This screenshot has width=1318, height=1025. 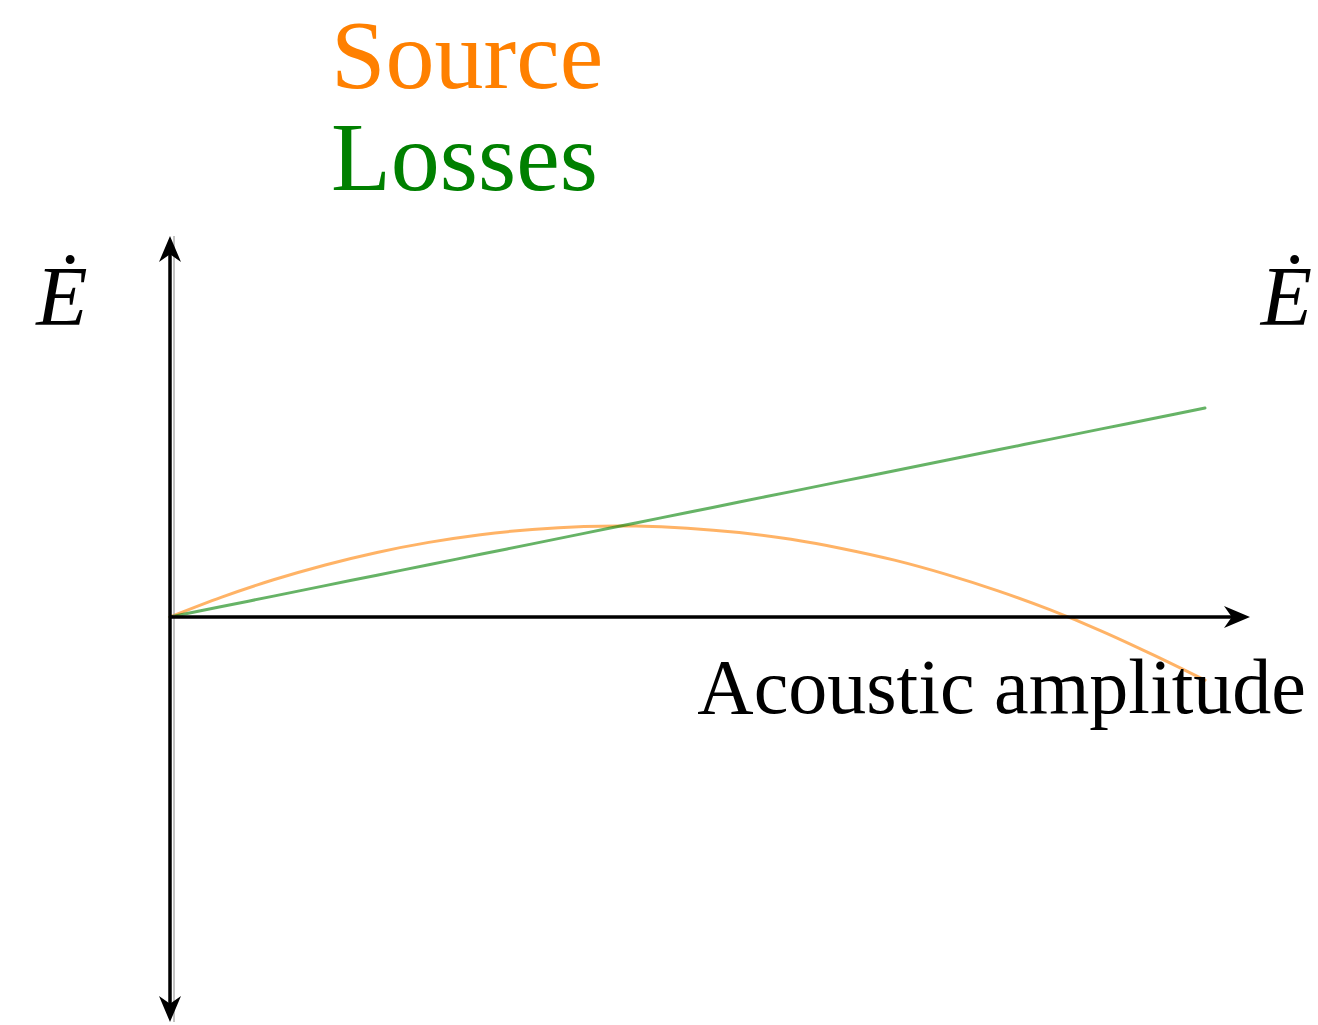 I want to click on y2-axis-title: Ė, so click(x=1285, y=296).